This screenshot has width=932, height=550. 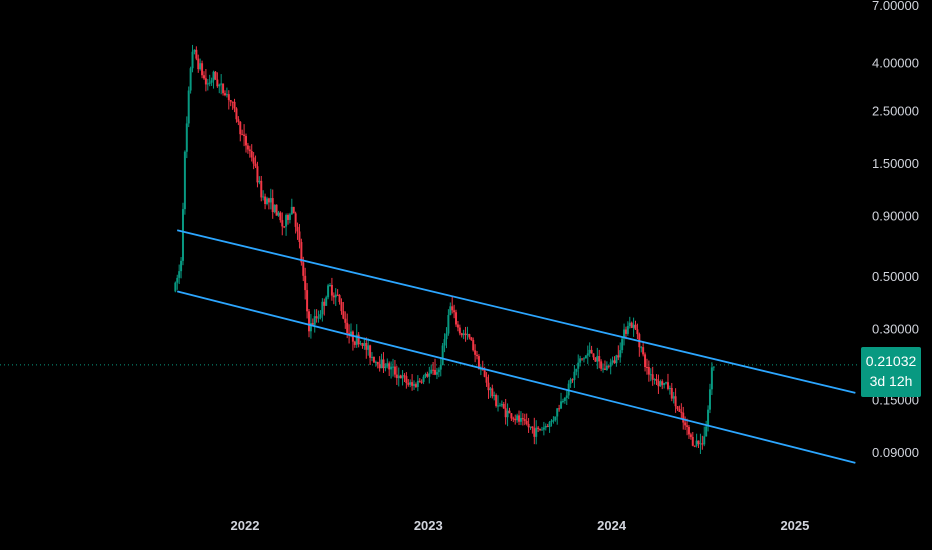 I want to click on x-tick-label: 2023, so click(x=428, y=525).